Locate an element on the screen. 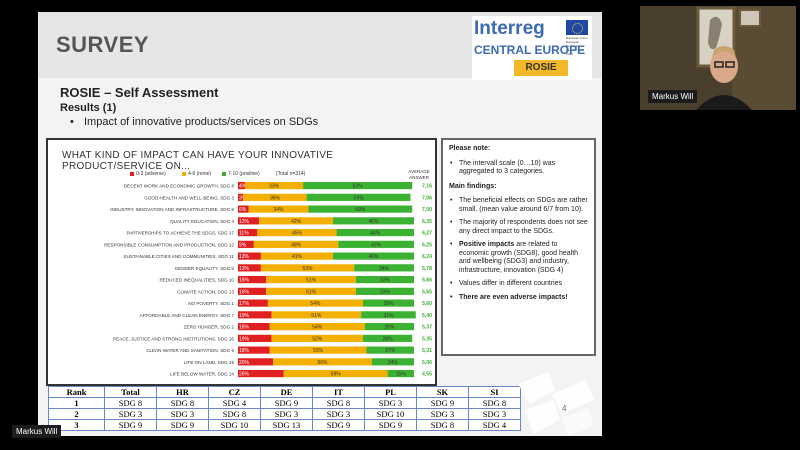  average-value: 5,40 is located at coordinates (427, 316).